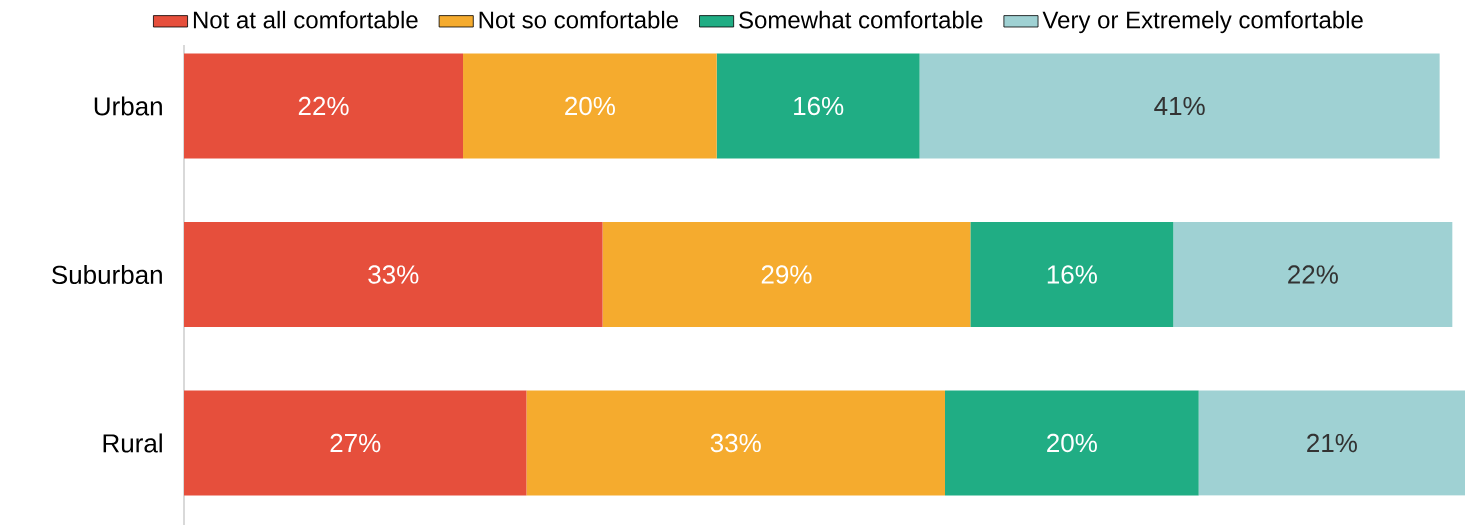  I want to click on y-tick-label: Suburban, so click(107, 274).